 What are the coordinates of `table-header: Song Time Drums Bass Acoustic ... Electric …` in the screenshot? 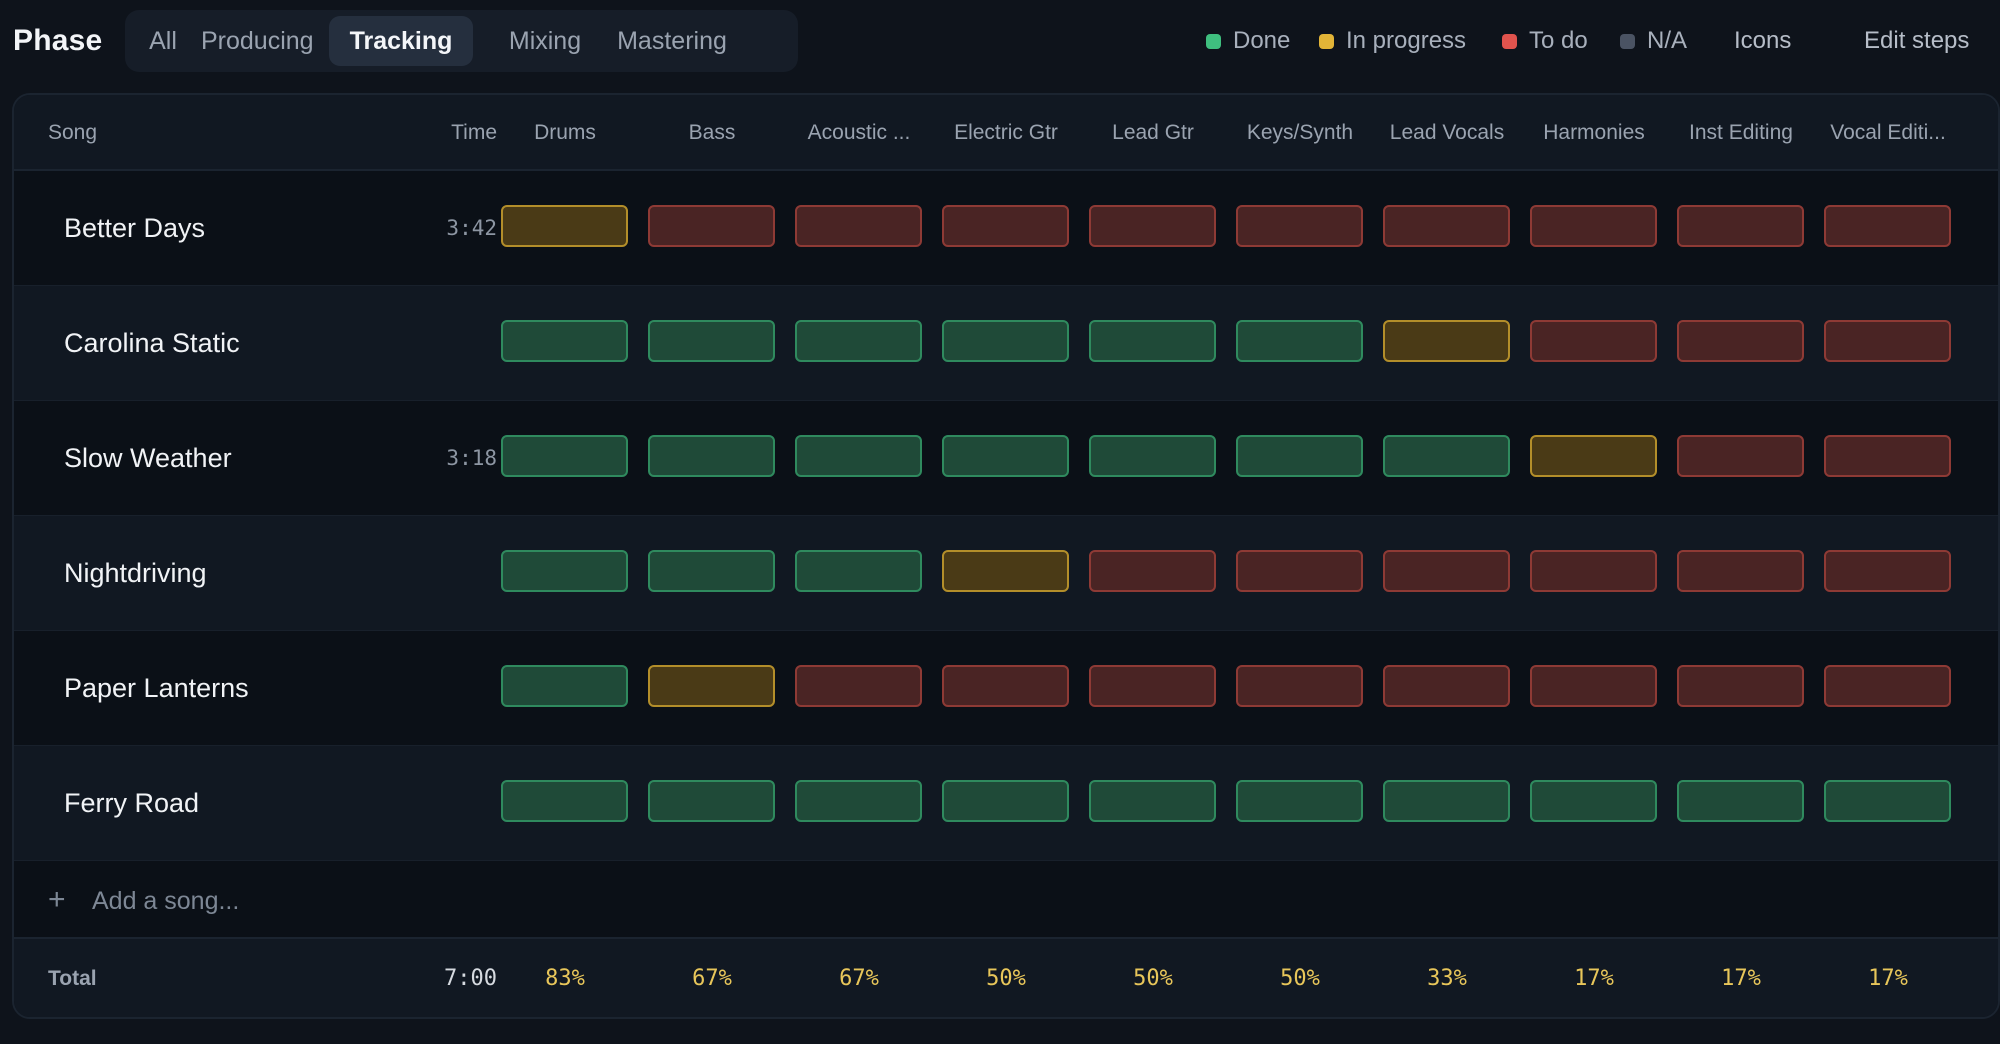 It's located at (1006, 133).